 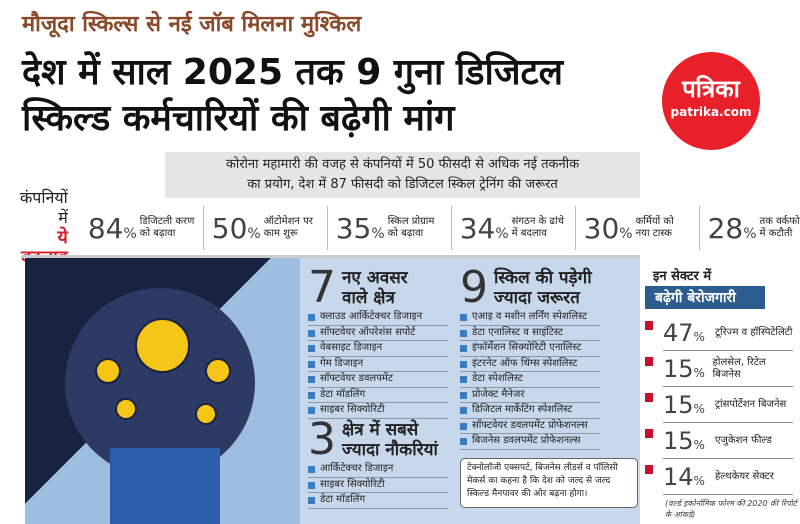 What do you see at coordinates (689, 333) in the screenshot?
I see `unemployment-value: 47%` at bounding box center [689, 333].